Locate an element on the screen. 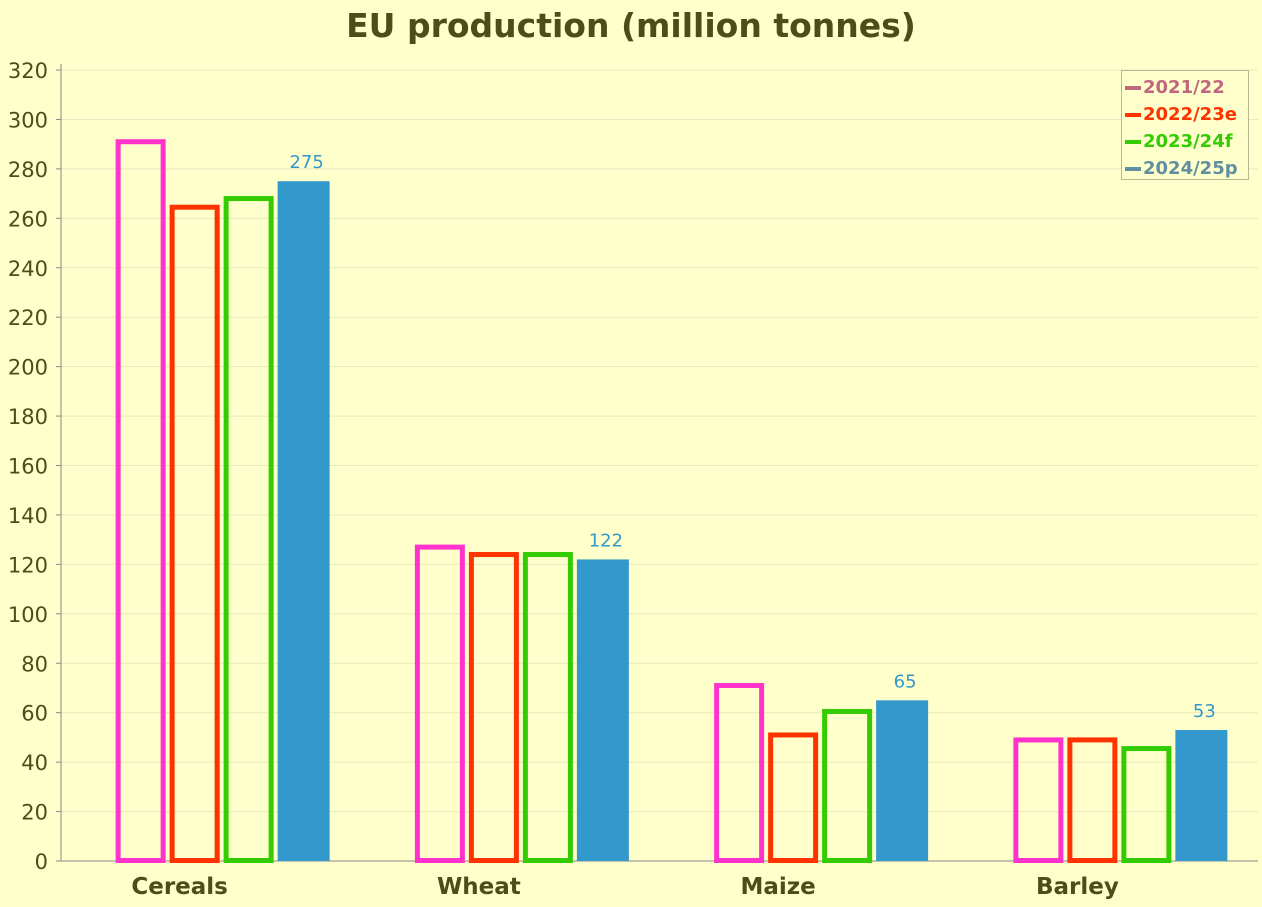  legend-label: 2021/22 is located at coordinates (1184, 87).